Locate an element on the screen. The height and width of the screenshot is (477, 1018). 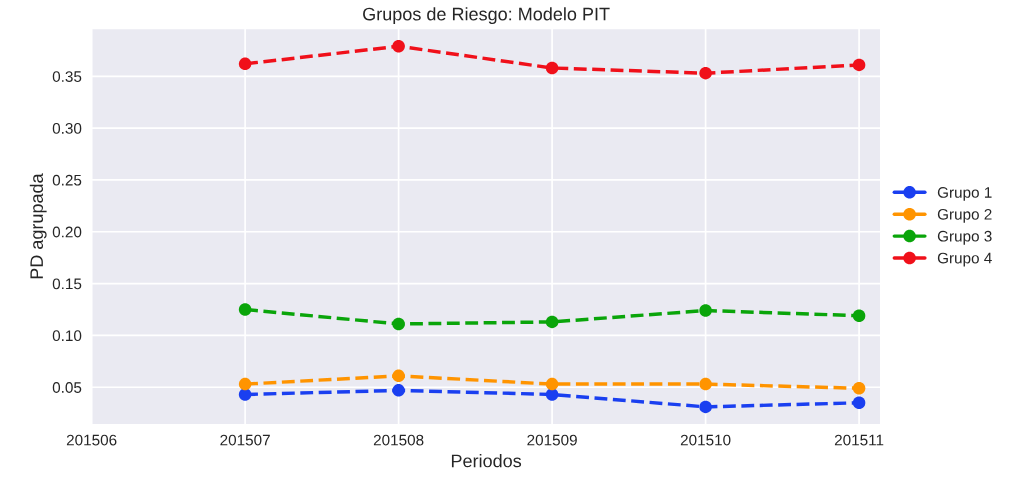
y-tick-label: 0.10 is located at coordinates (67, 336).